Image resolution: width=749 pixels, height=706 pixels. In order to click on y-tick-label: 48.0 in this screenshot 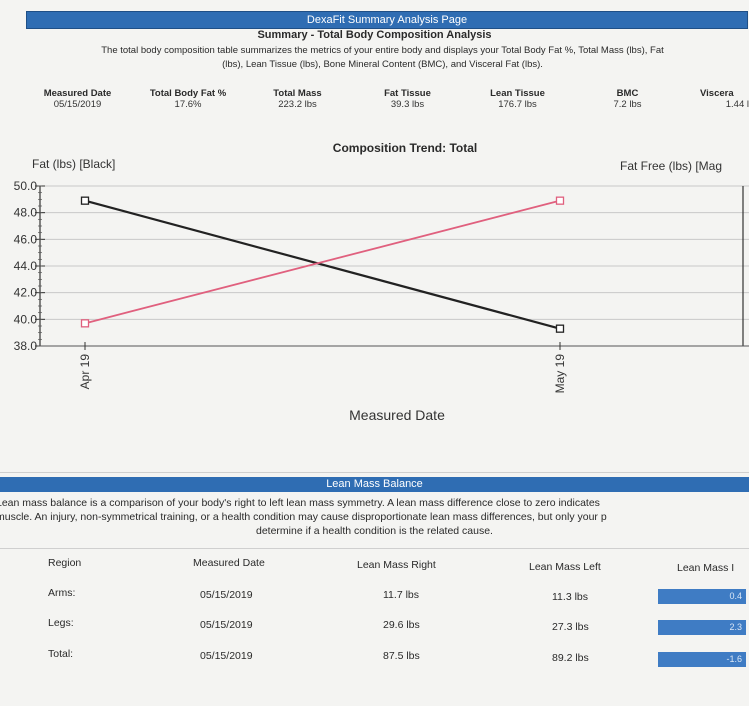, I will do `click(26, 213)`.